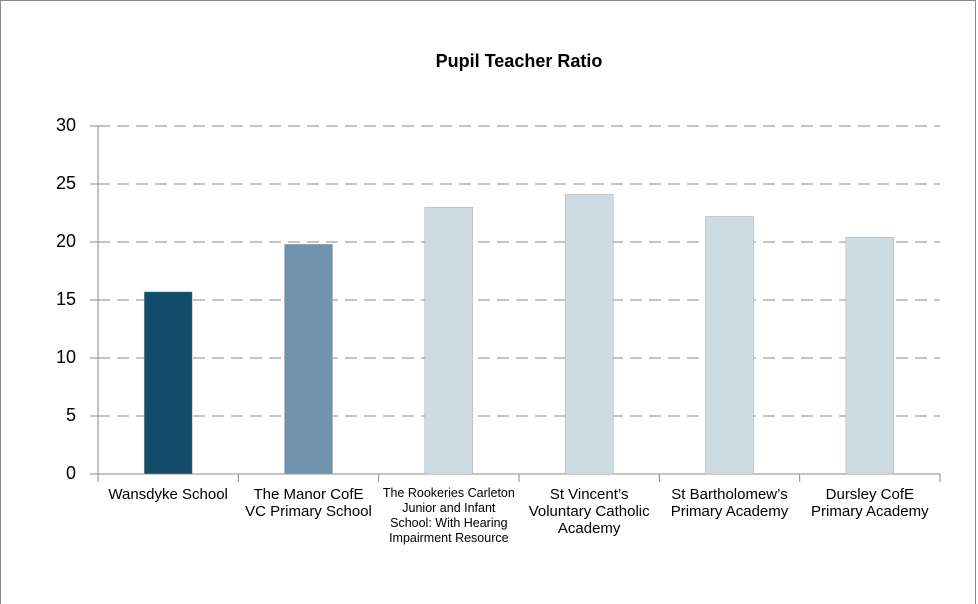  Describe the element at coordinates (168, 494) in the screenshot. I see `x-tick-label: Wansdyke School` at that location.